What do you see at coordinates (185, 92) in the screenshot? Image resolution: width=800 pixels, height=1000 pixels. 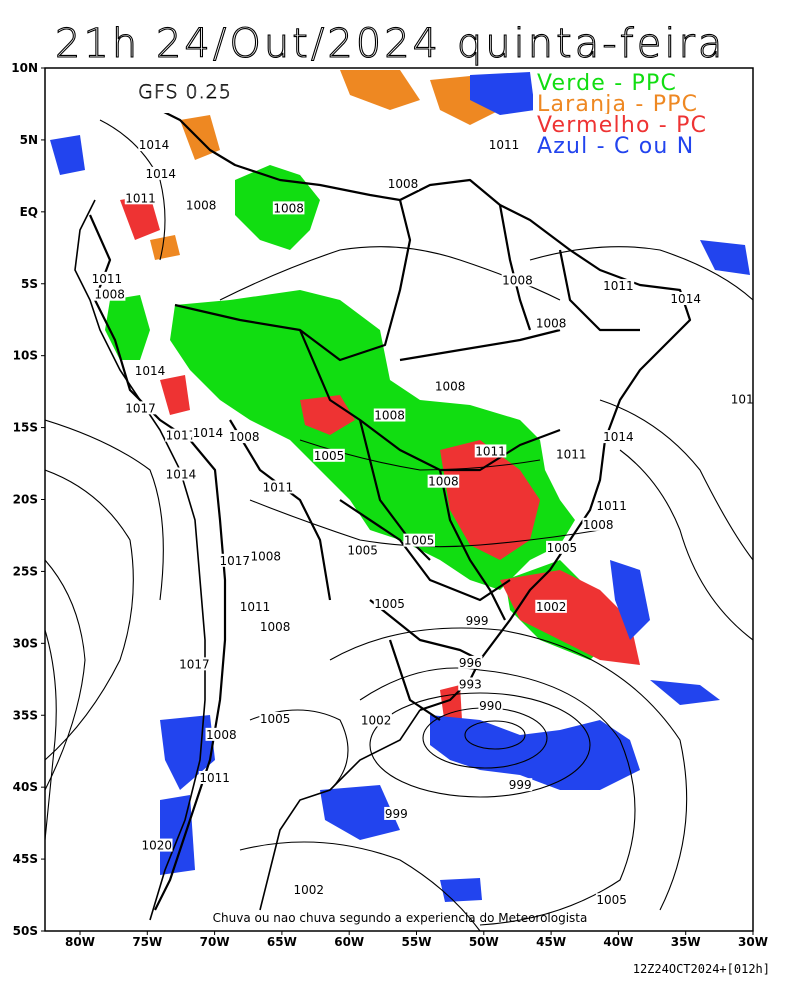 I see `model-text: GFS 0.25` at bounding box center [185, 92].